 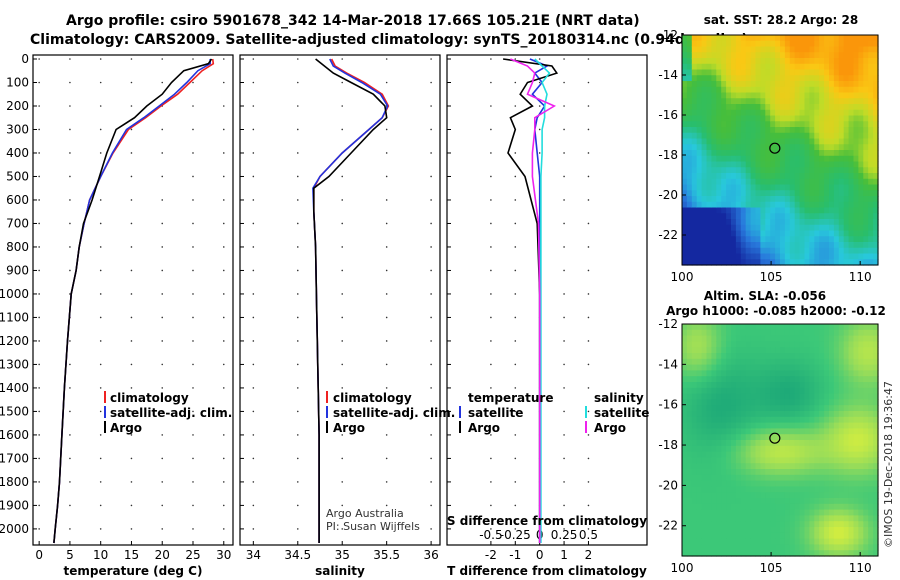 What do you see at coordinates (490, 535) in the screenshot?
I see `s-tick-label: -0.5` at bounding box center [490, 535].